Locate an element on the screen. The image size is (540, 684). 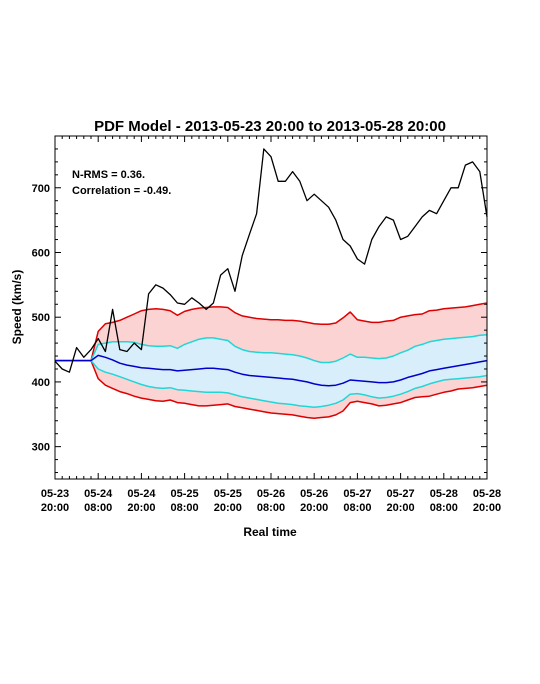
inner-band is located at coordinates (271, 371).